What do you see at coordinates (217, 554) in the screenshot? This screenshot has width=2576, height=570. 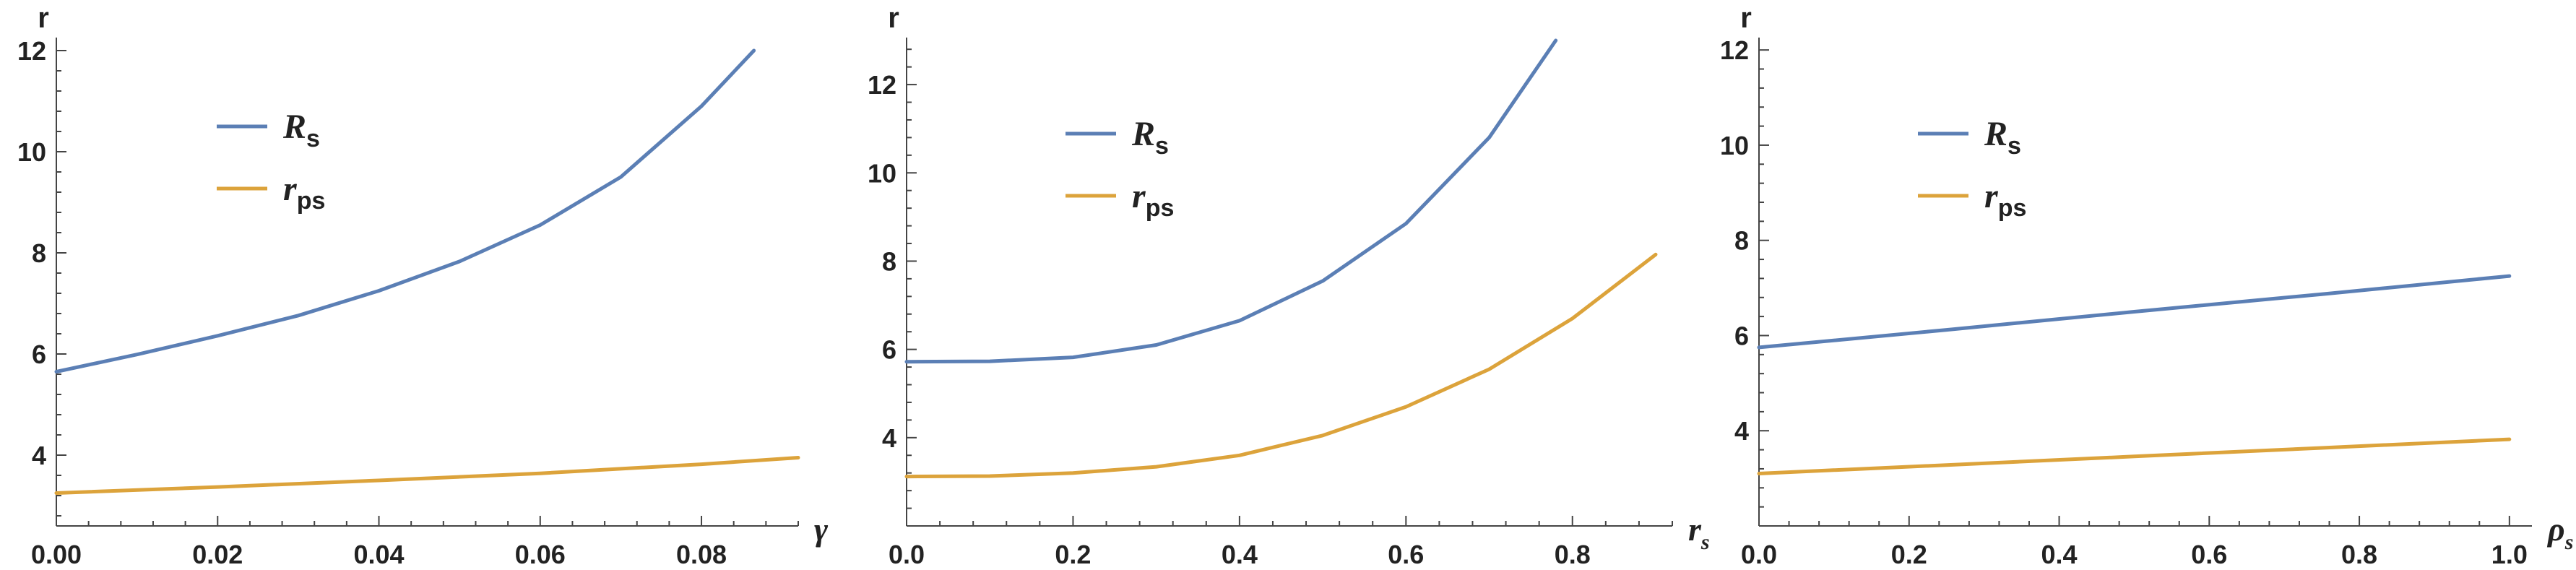 I see `x-tick-label: 0.02` at bounding box center [217, 554].